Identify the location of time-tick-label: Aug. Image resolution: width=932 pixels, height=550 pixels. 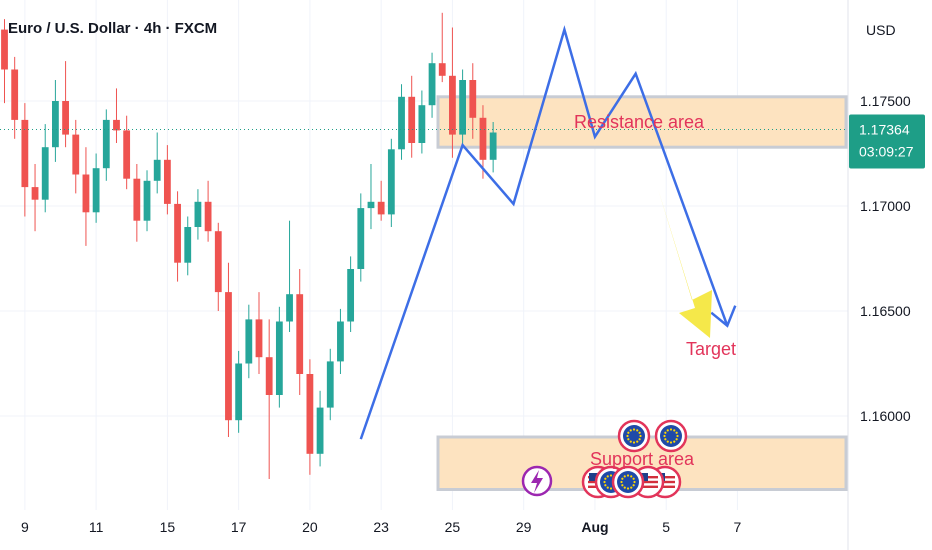
(594, 527).